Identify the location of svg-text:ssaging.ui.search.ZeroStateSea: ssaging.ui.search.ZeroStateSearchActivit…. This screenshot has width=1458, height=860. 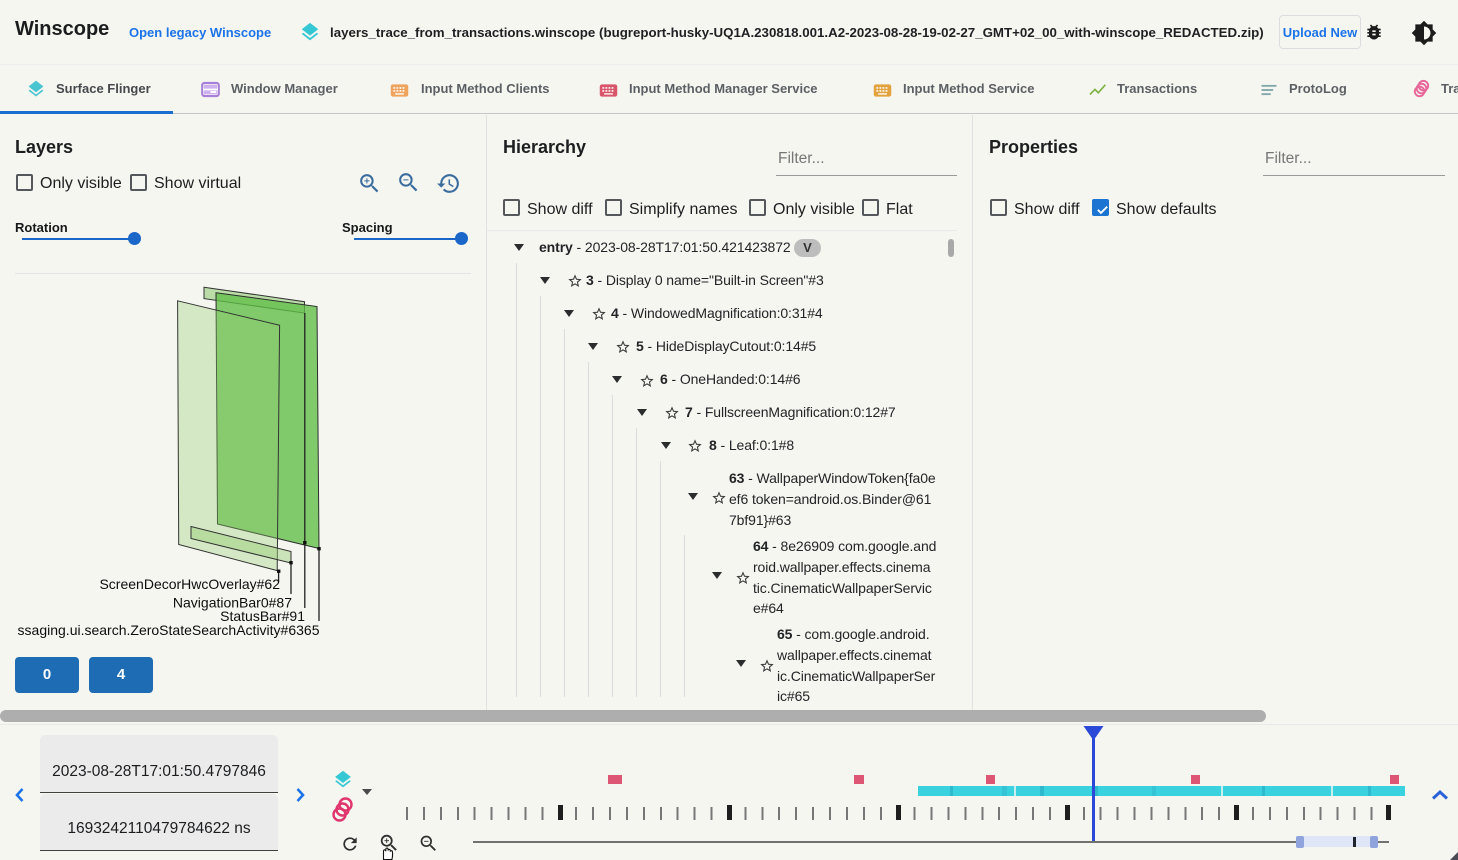
(169, 630).